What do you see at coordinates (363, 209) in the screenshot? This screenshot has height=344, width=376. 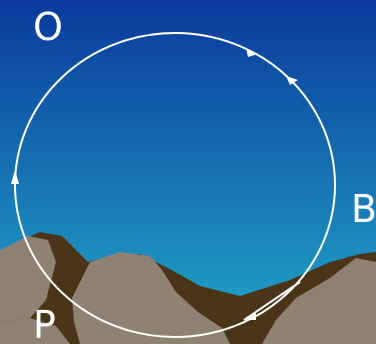 I see `label-b: B` at bounding box center [363, 209].